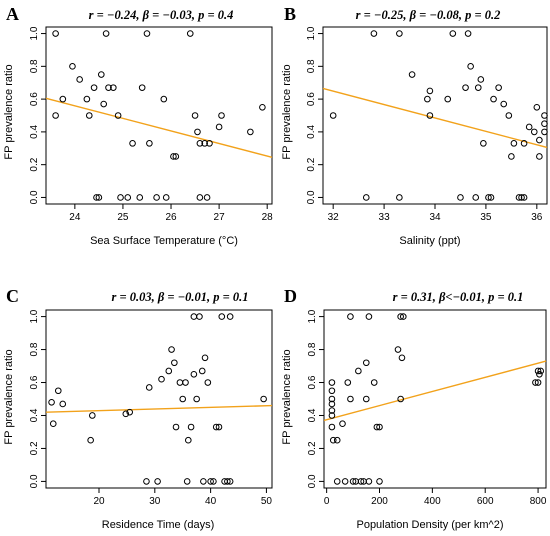  Describe the element at coordinates (99, 501) in the screenshot. I see `x-tick-label: 20` at that location.